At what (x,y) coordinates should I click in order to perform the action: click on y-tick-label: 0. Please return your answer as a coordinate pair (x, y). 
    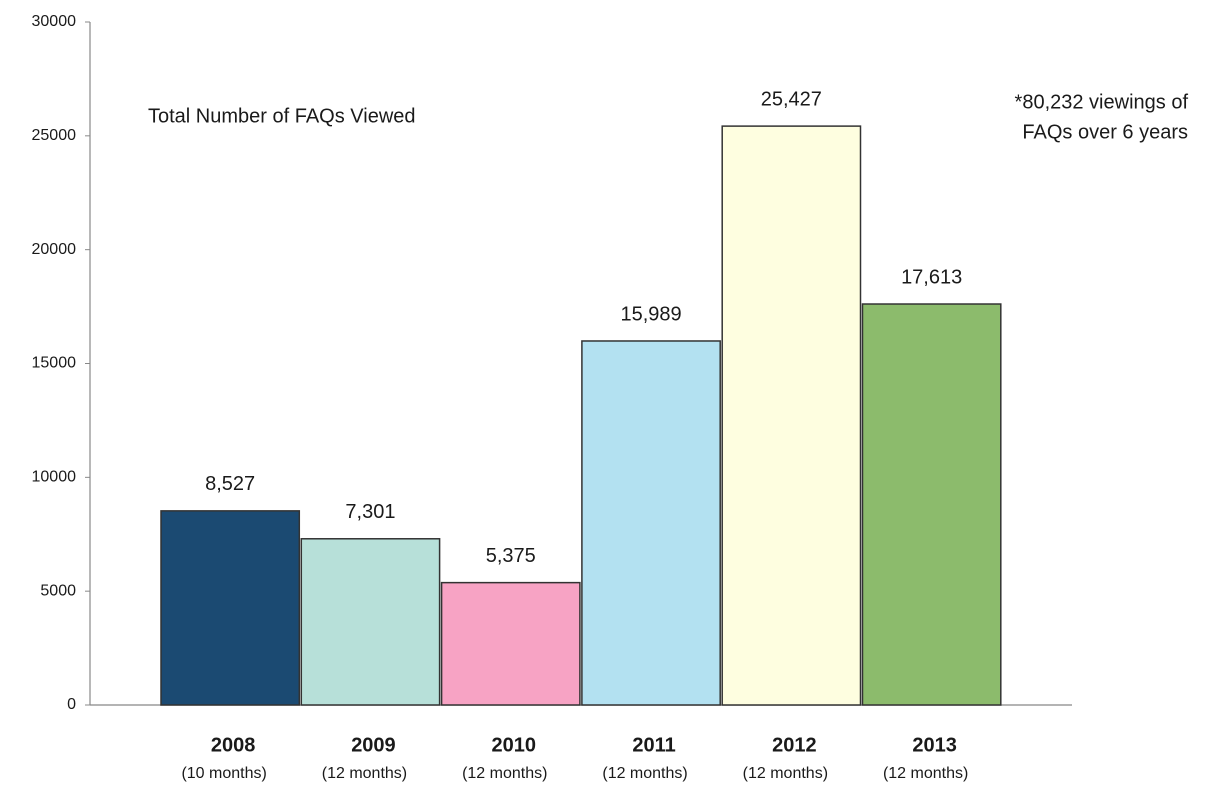
    Looking at the image, I should click on (71, 704).